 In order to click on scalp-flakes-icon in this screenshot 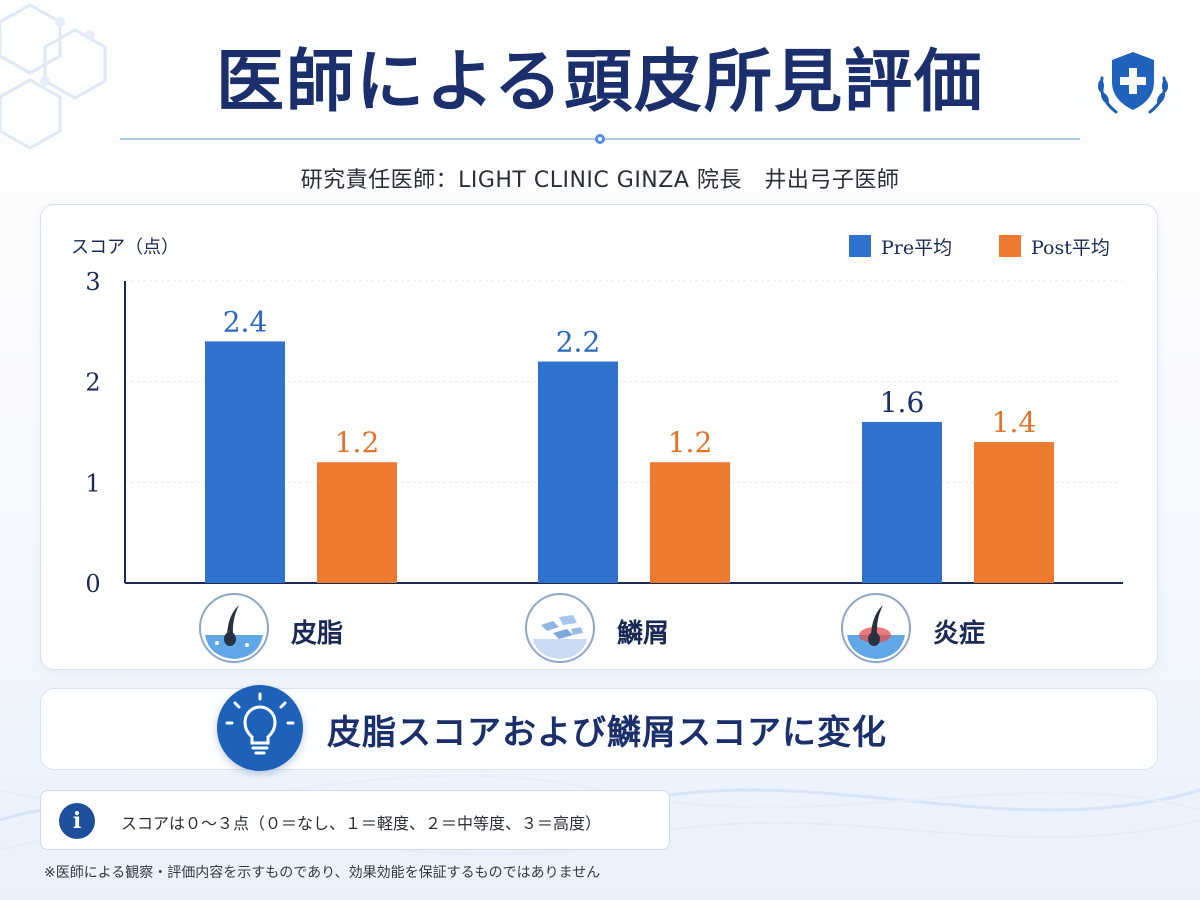, I will do `click(560, 628)`.